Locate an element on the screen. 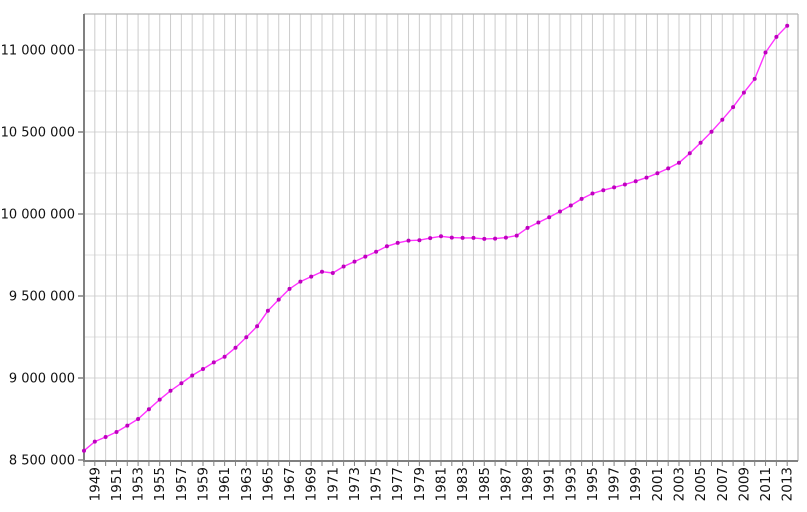 Image resolution: width=807 pixels, height=512 pixels. x-axis-tick-label: 1999 is located at coordinates (636, 484).